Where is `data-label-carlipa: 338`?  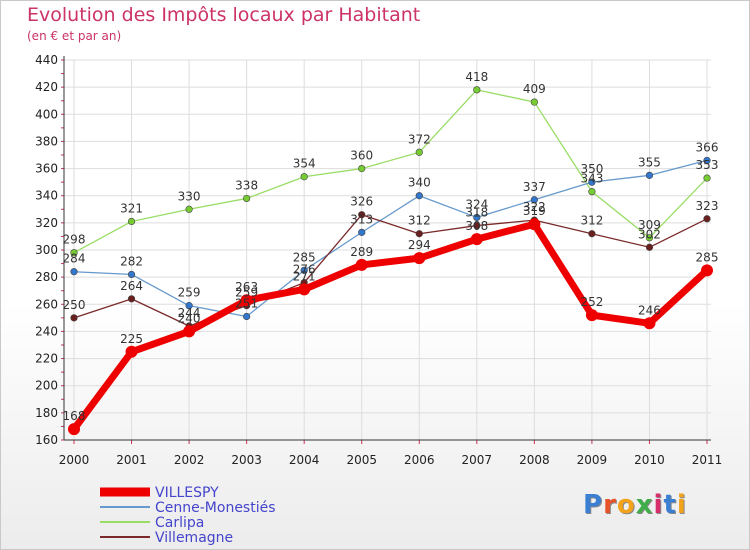
data-label-carlipa: 338 is located at coordinates (246, 185).